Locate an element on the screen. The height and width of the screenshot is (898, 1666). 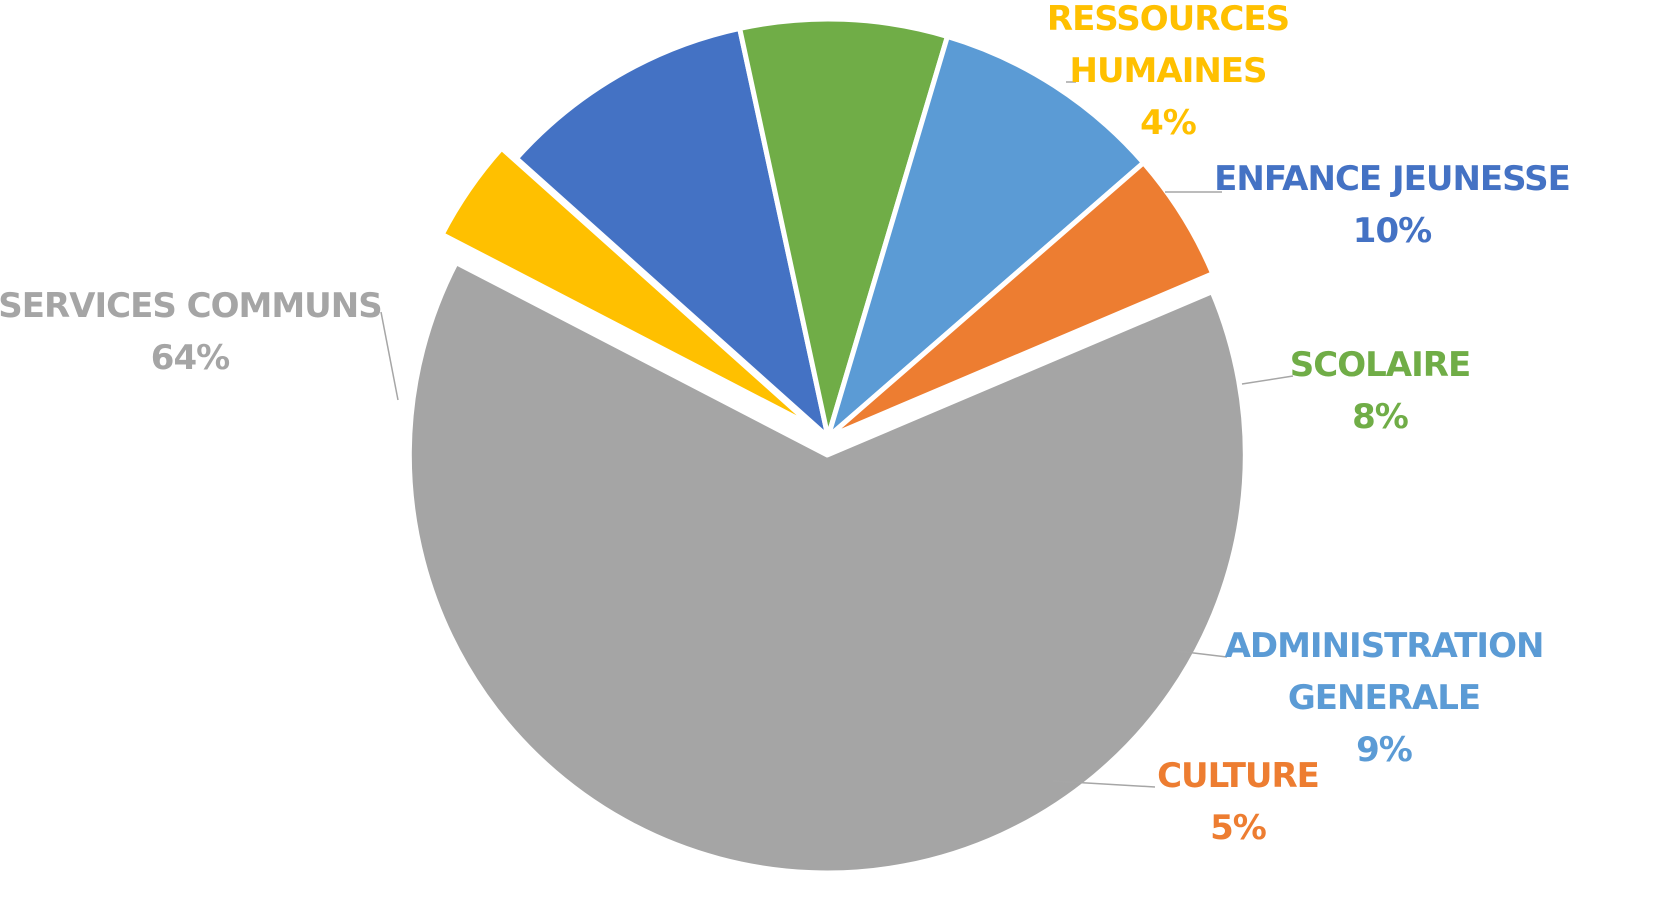
slice-label: CULTURE 5% is located at coordinates (1238, 802).